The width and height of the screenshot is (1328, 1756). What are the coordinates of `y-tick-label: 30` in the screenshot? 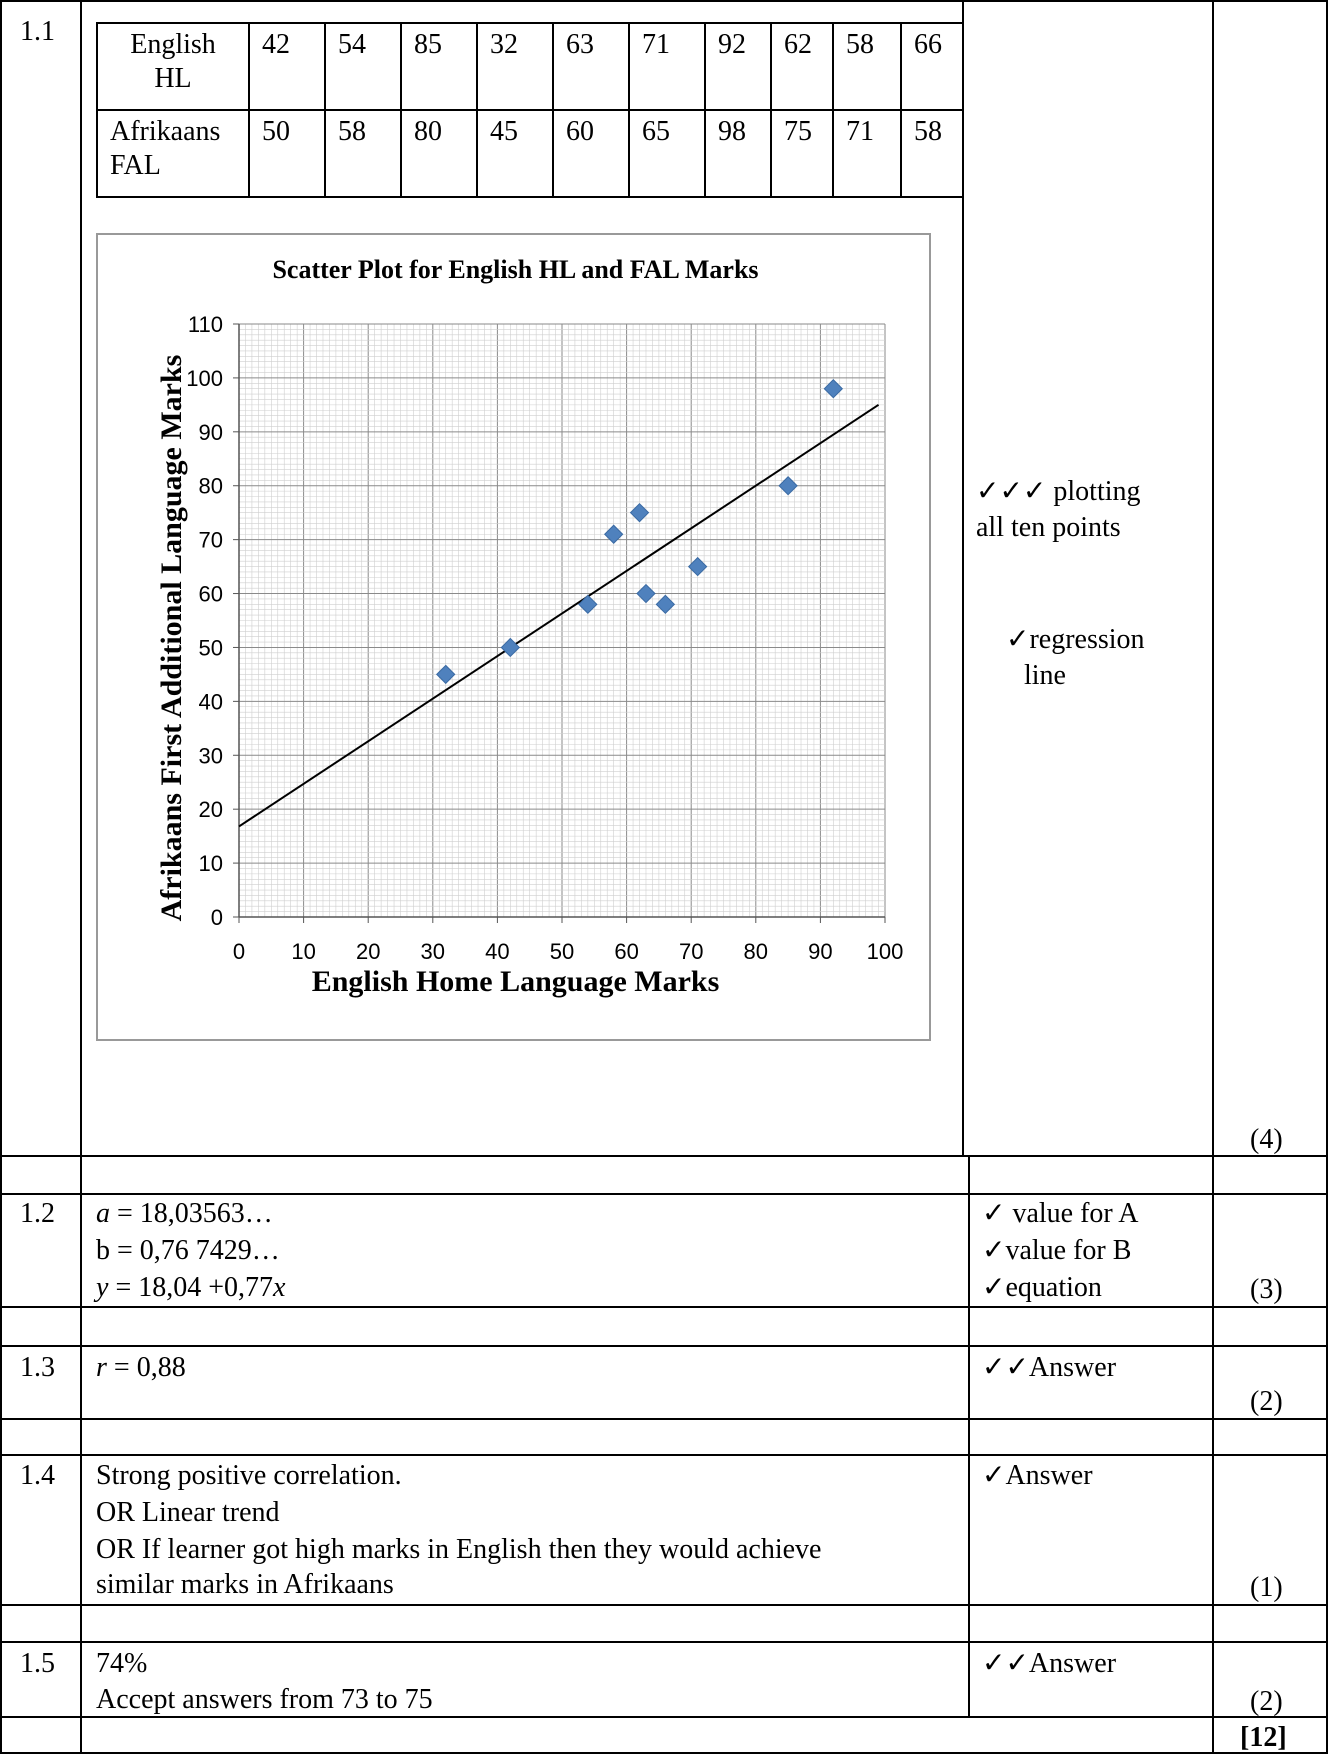 It's located at (211, 755).